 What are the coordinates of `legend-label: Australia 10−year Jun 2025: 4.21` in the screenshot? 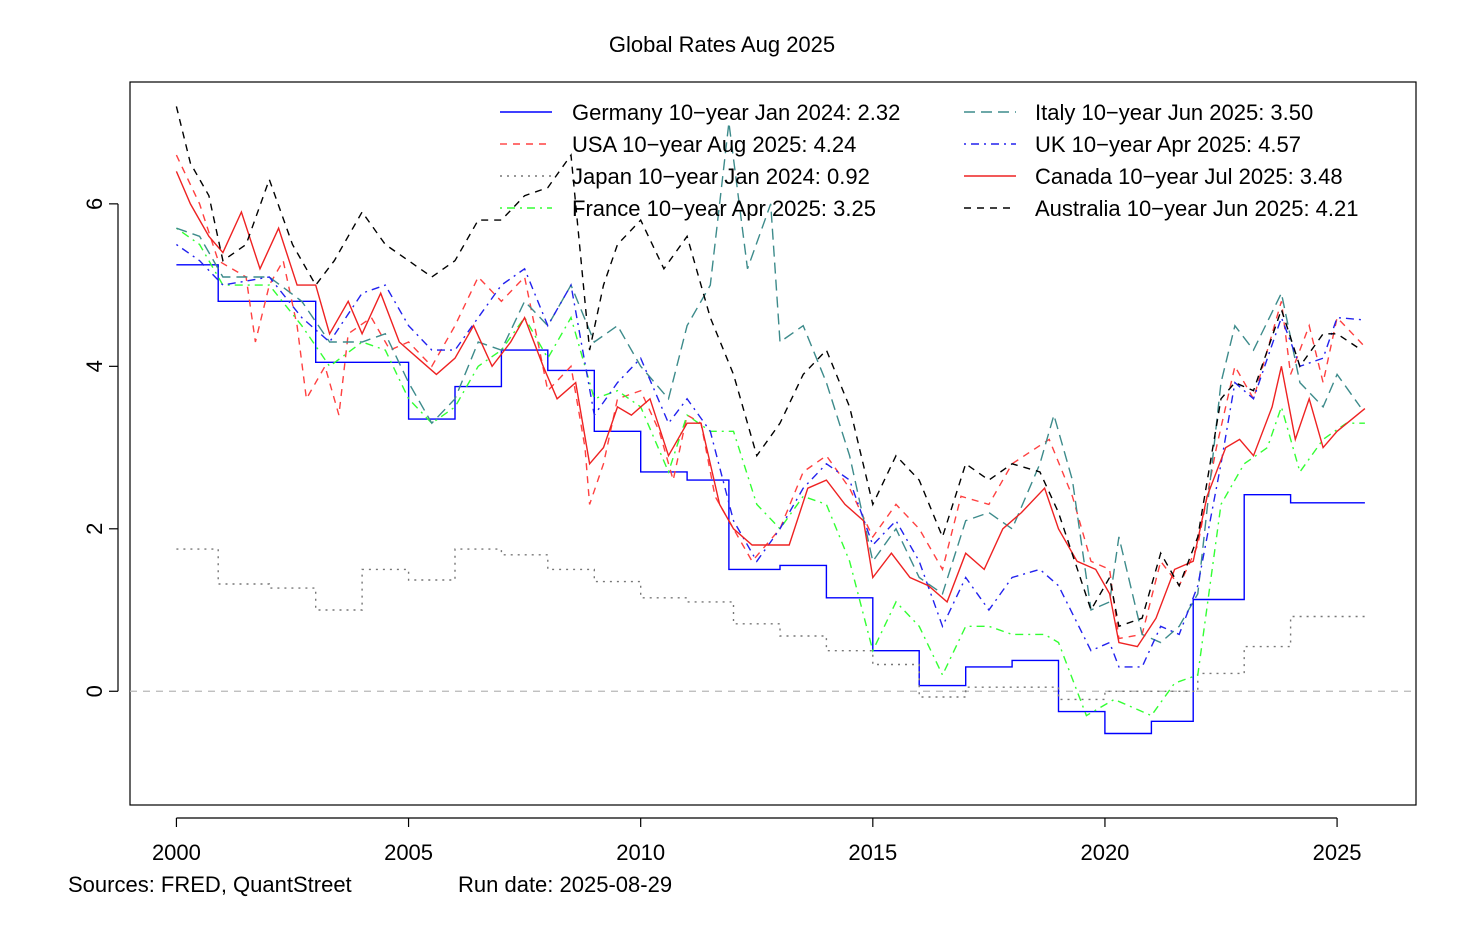 It's located at (1197, 208).